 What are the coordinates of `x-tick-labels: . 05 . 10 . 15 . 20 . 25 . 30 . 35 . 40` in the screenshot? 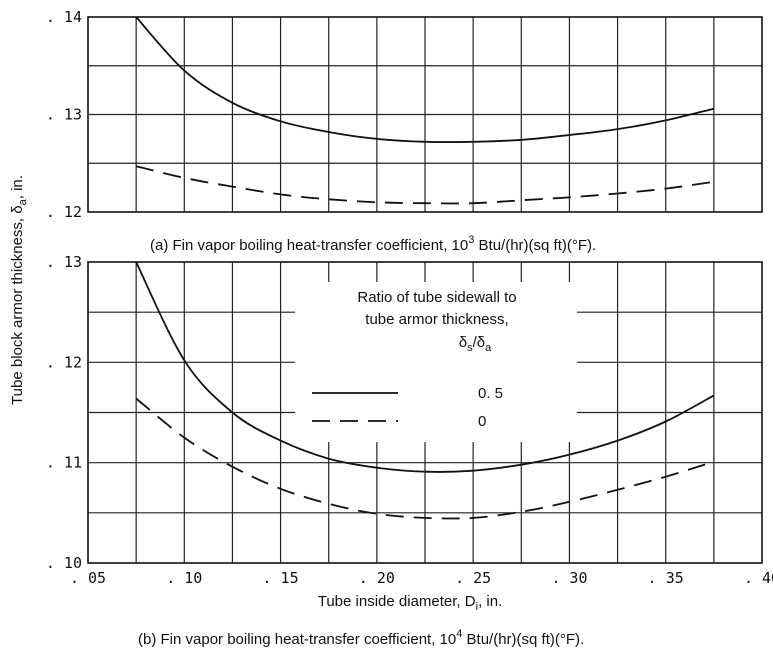 It's located at (421, 578).